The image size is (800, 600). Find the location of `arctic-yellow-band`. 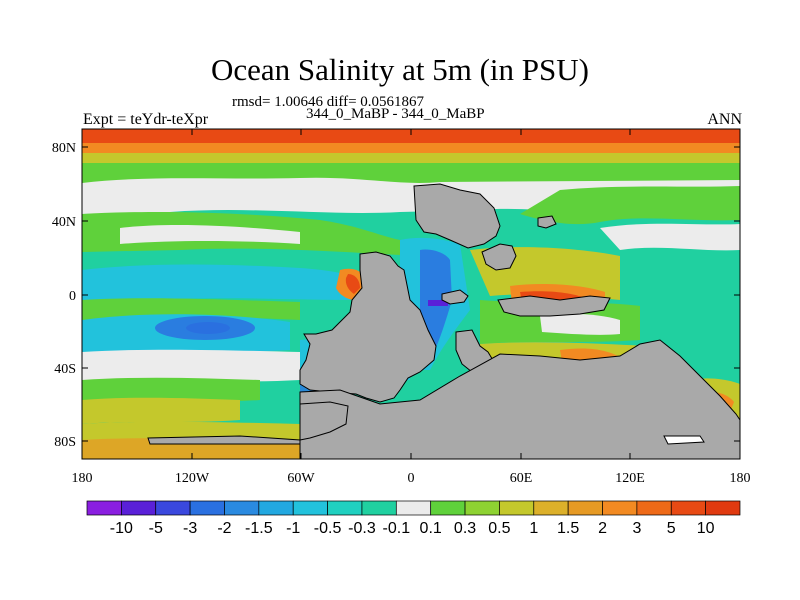

arctic-yellow-band is located at coordinates (411, 158).